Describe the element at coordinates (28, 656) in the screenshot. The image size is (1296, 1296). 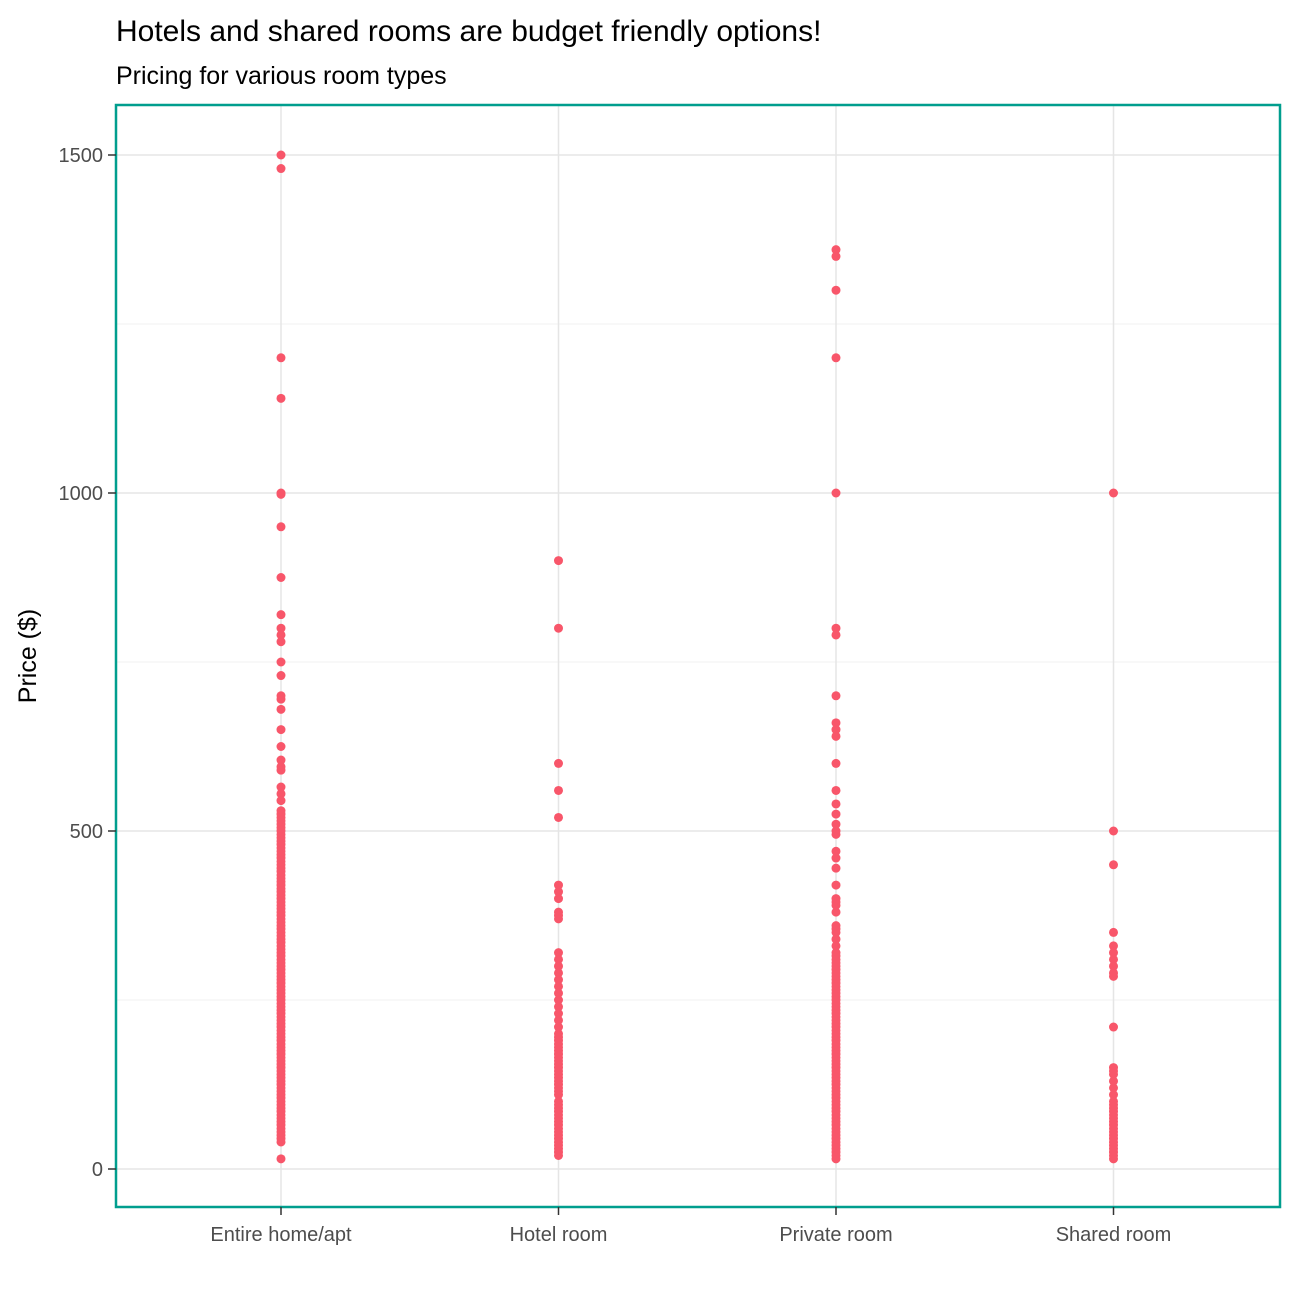
I see `y-axis-title: Price ($)` at that location.